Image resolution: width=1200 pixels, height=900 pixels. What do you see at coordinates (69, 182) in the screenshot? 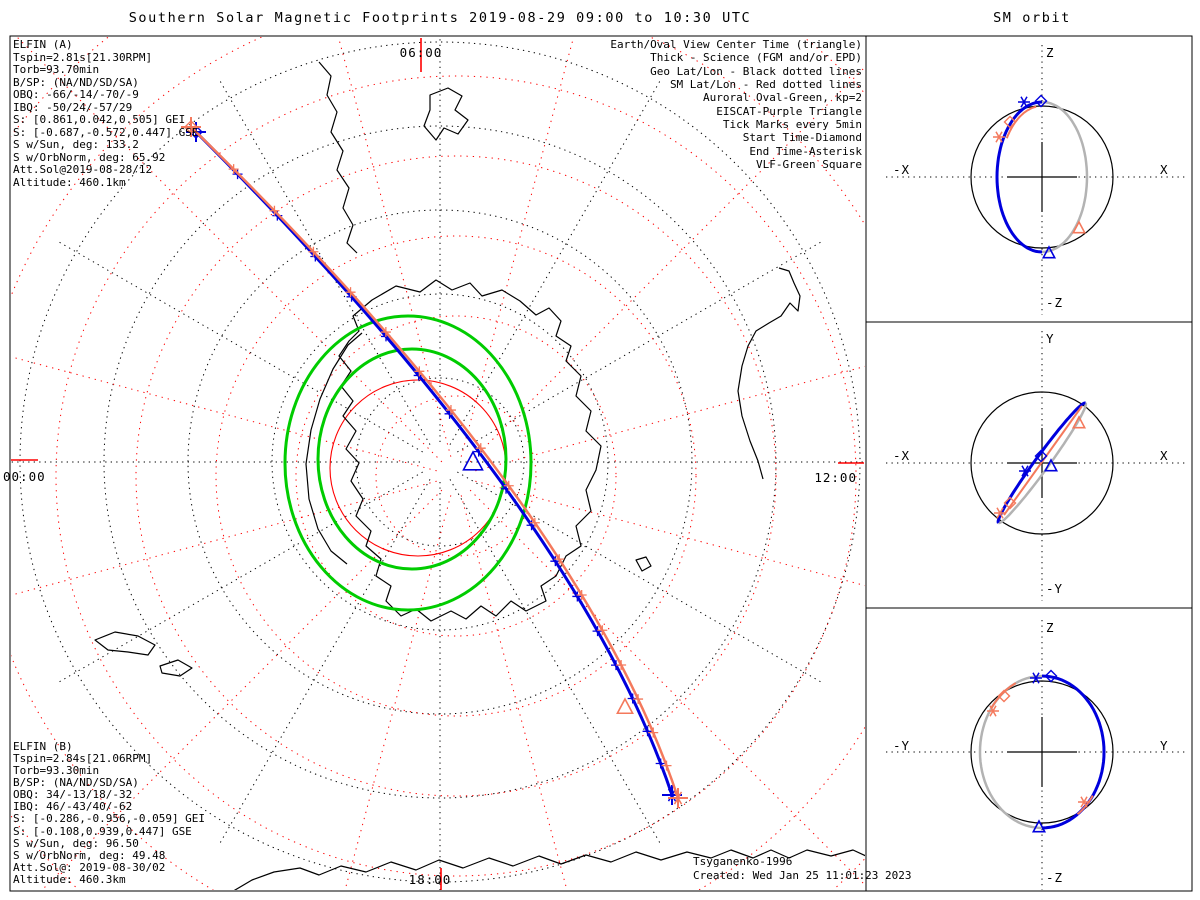
I see `elfin-a-line: Altitude: 460.1km` at bounding box center [69, 182].